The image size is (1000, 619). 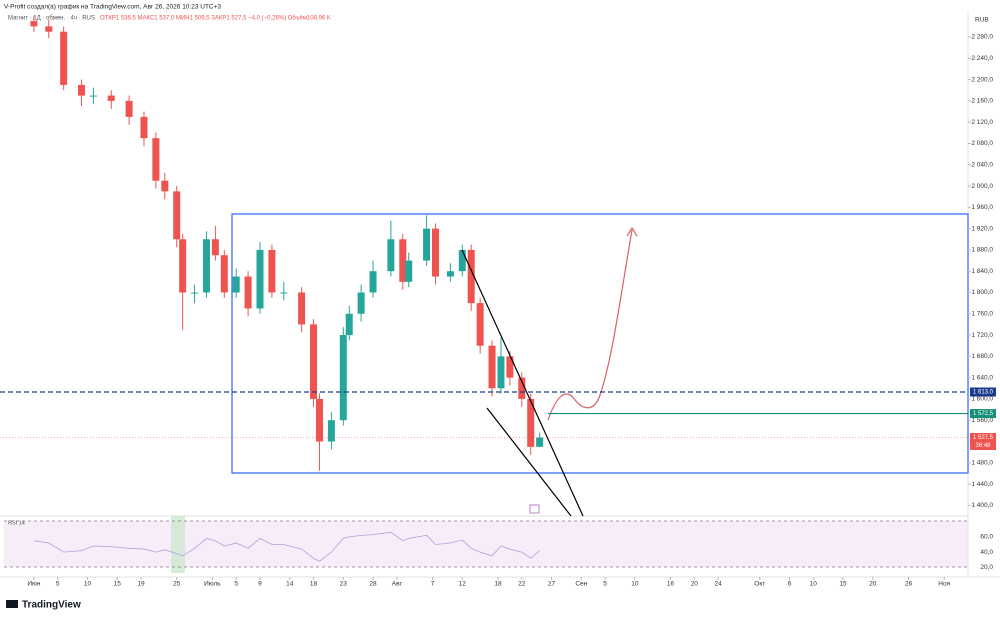 What do you see at coordinates (982, 484) in the screenshot?
I see `y-tick-label: 1 440,0` at bounding box center [982, 484].